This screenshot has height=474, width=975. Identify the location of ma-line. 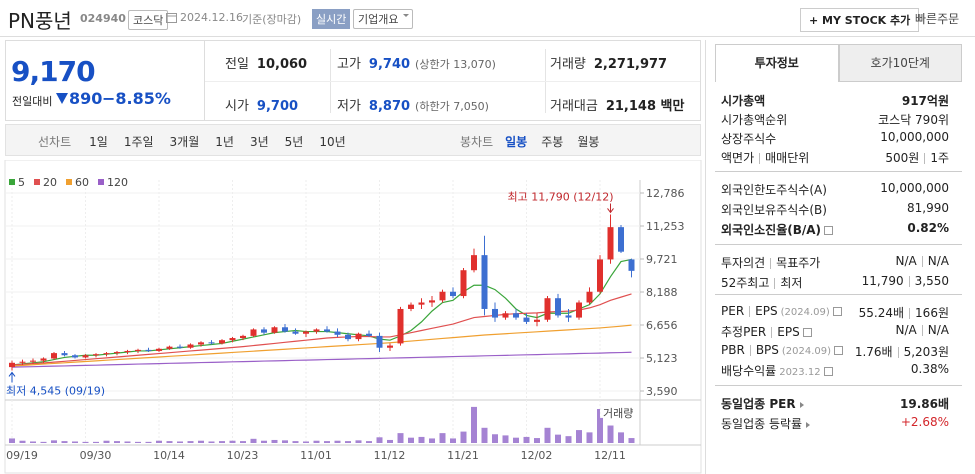
(321, 312).